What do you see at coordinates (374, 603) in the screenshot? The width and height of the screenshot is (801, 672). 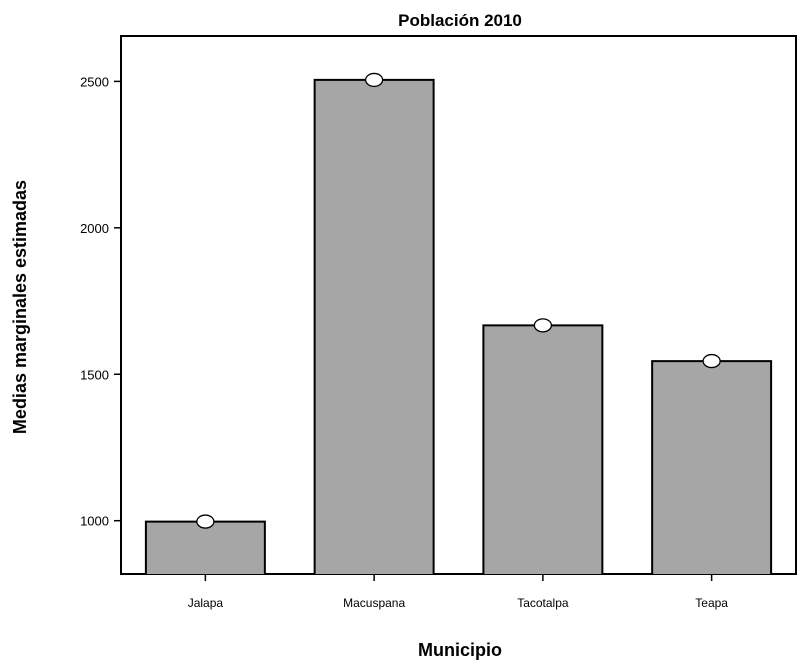 I see `x-tick-label: Macuspana` at bounding box center [374, 603].